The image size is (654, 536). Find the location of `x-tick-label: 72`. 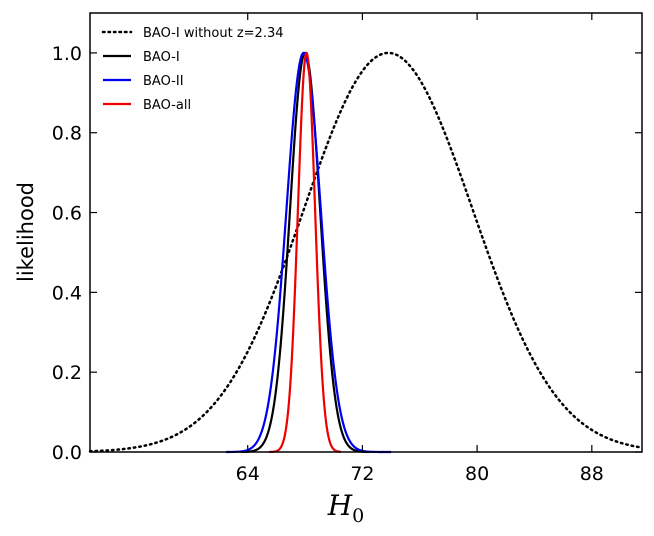

x-tick-label: 72 is located at coordinates (362, 474).